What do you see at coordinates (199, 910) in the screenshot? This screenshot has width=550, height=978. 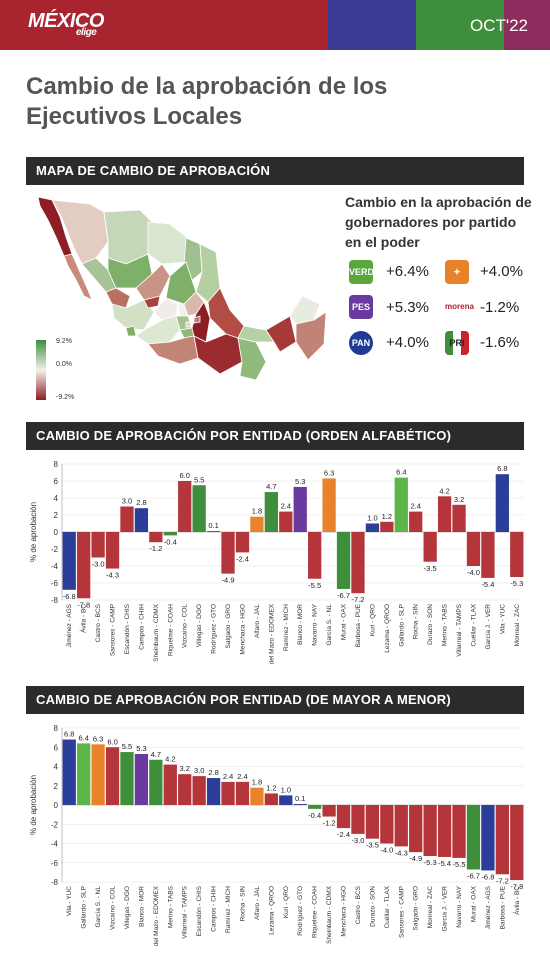 I see `x-tick-label: Escandón - CHIS` at bounding box center [199, 910].